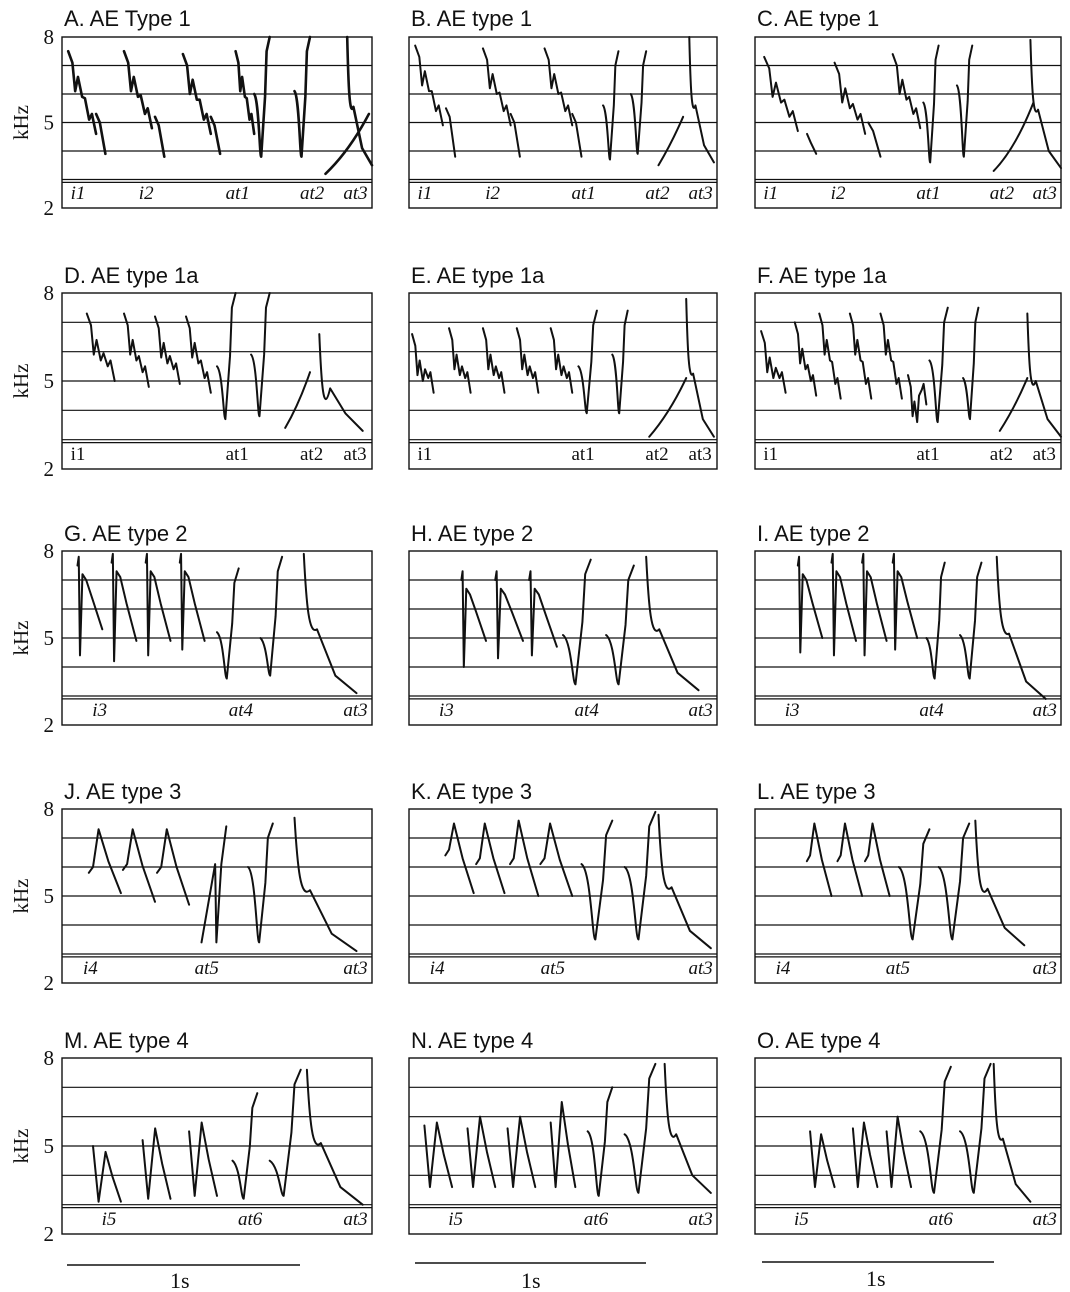 This screenshot has height=1292, width=1070. I want to click on y-tick-label: 5, so click(49, 381).